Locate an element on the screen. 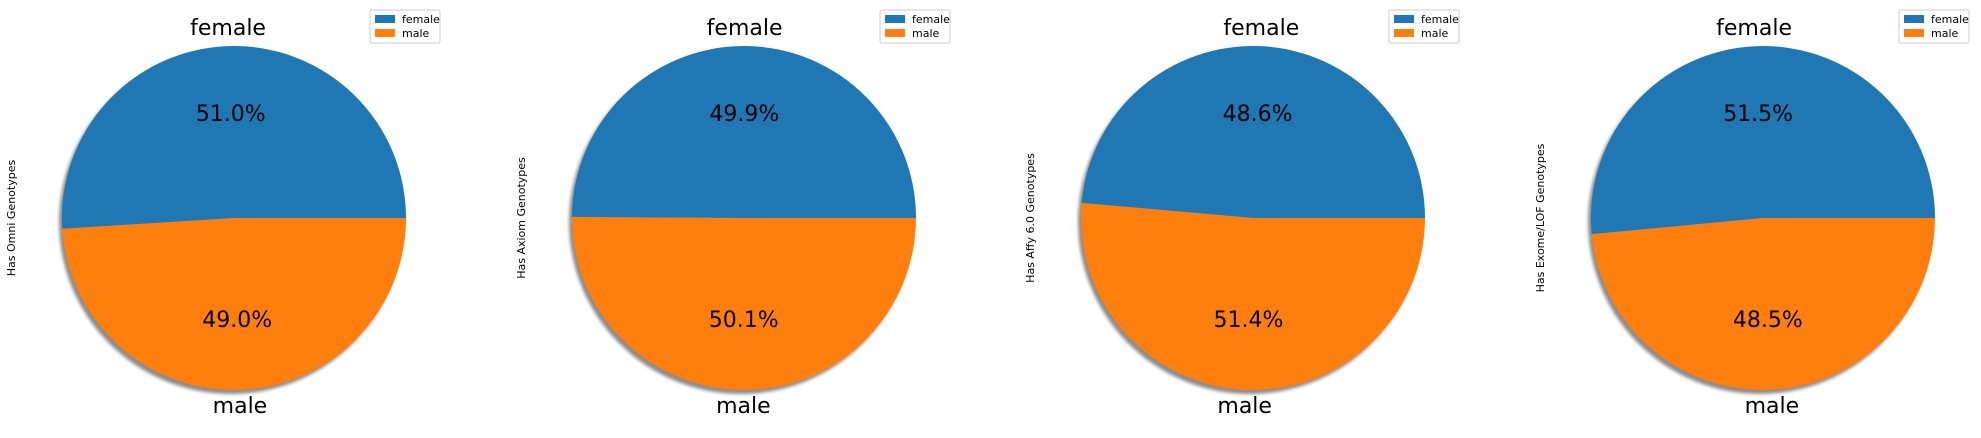 This screenshot has height=438, width=1981. slice-percent-label: 50.1% is located at coordinates (744, 320).